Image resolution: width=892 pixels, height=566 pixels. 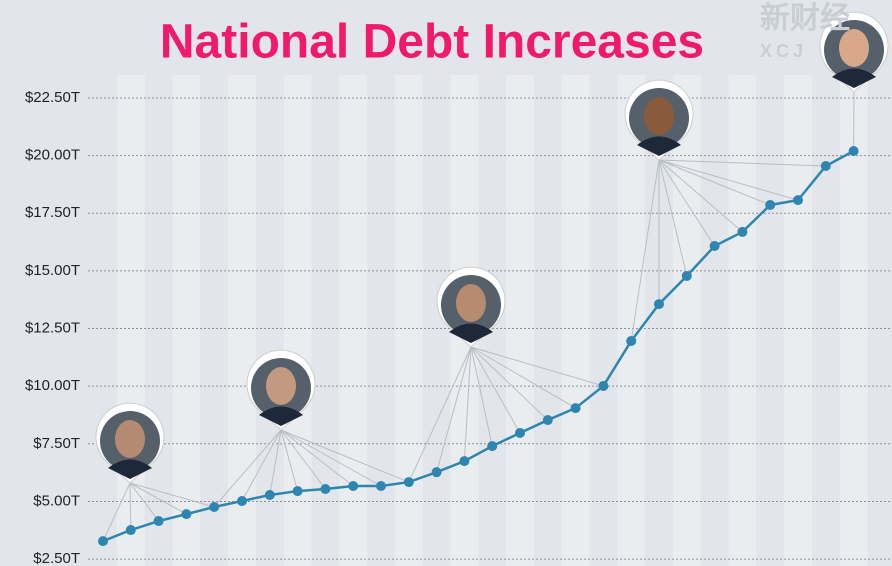 What do you see at coordinates (783, 51) in the screenshot?
I see `watermark: XCJ` at bounding box center [783, 51].